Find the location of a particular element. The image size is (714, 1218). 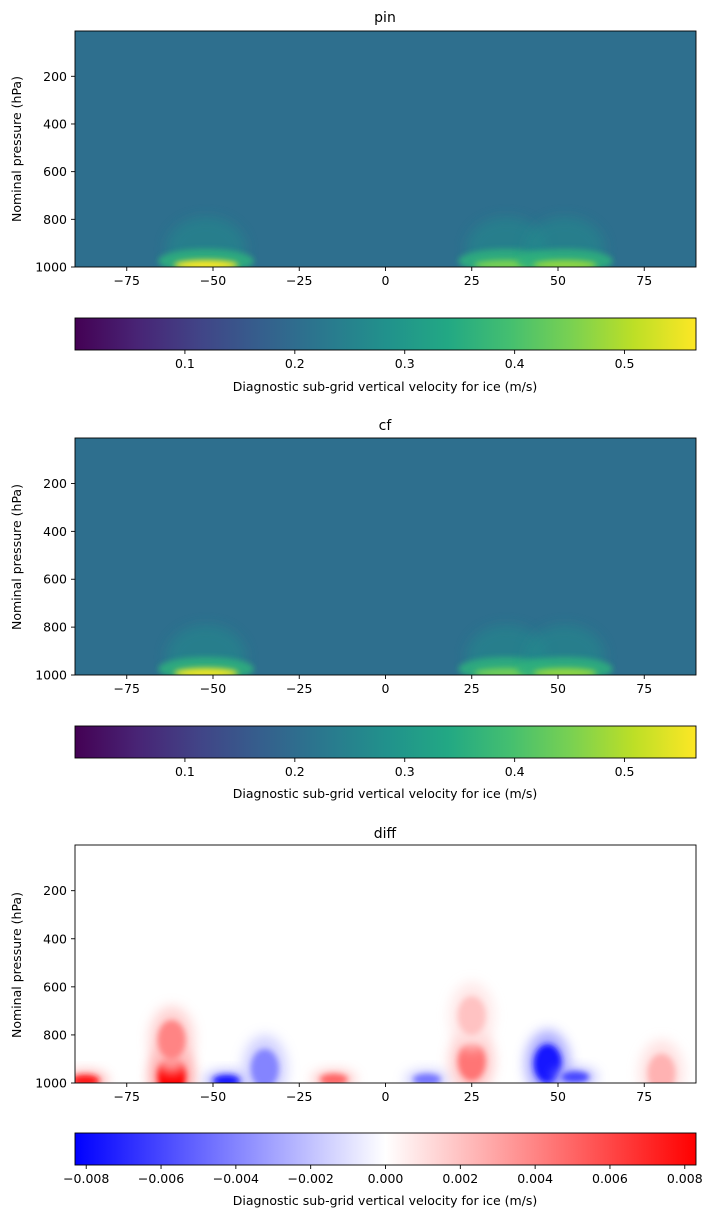

colorbar-tick-label: 0.000 is located at coordinates (386, 1178).